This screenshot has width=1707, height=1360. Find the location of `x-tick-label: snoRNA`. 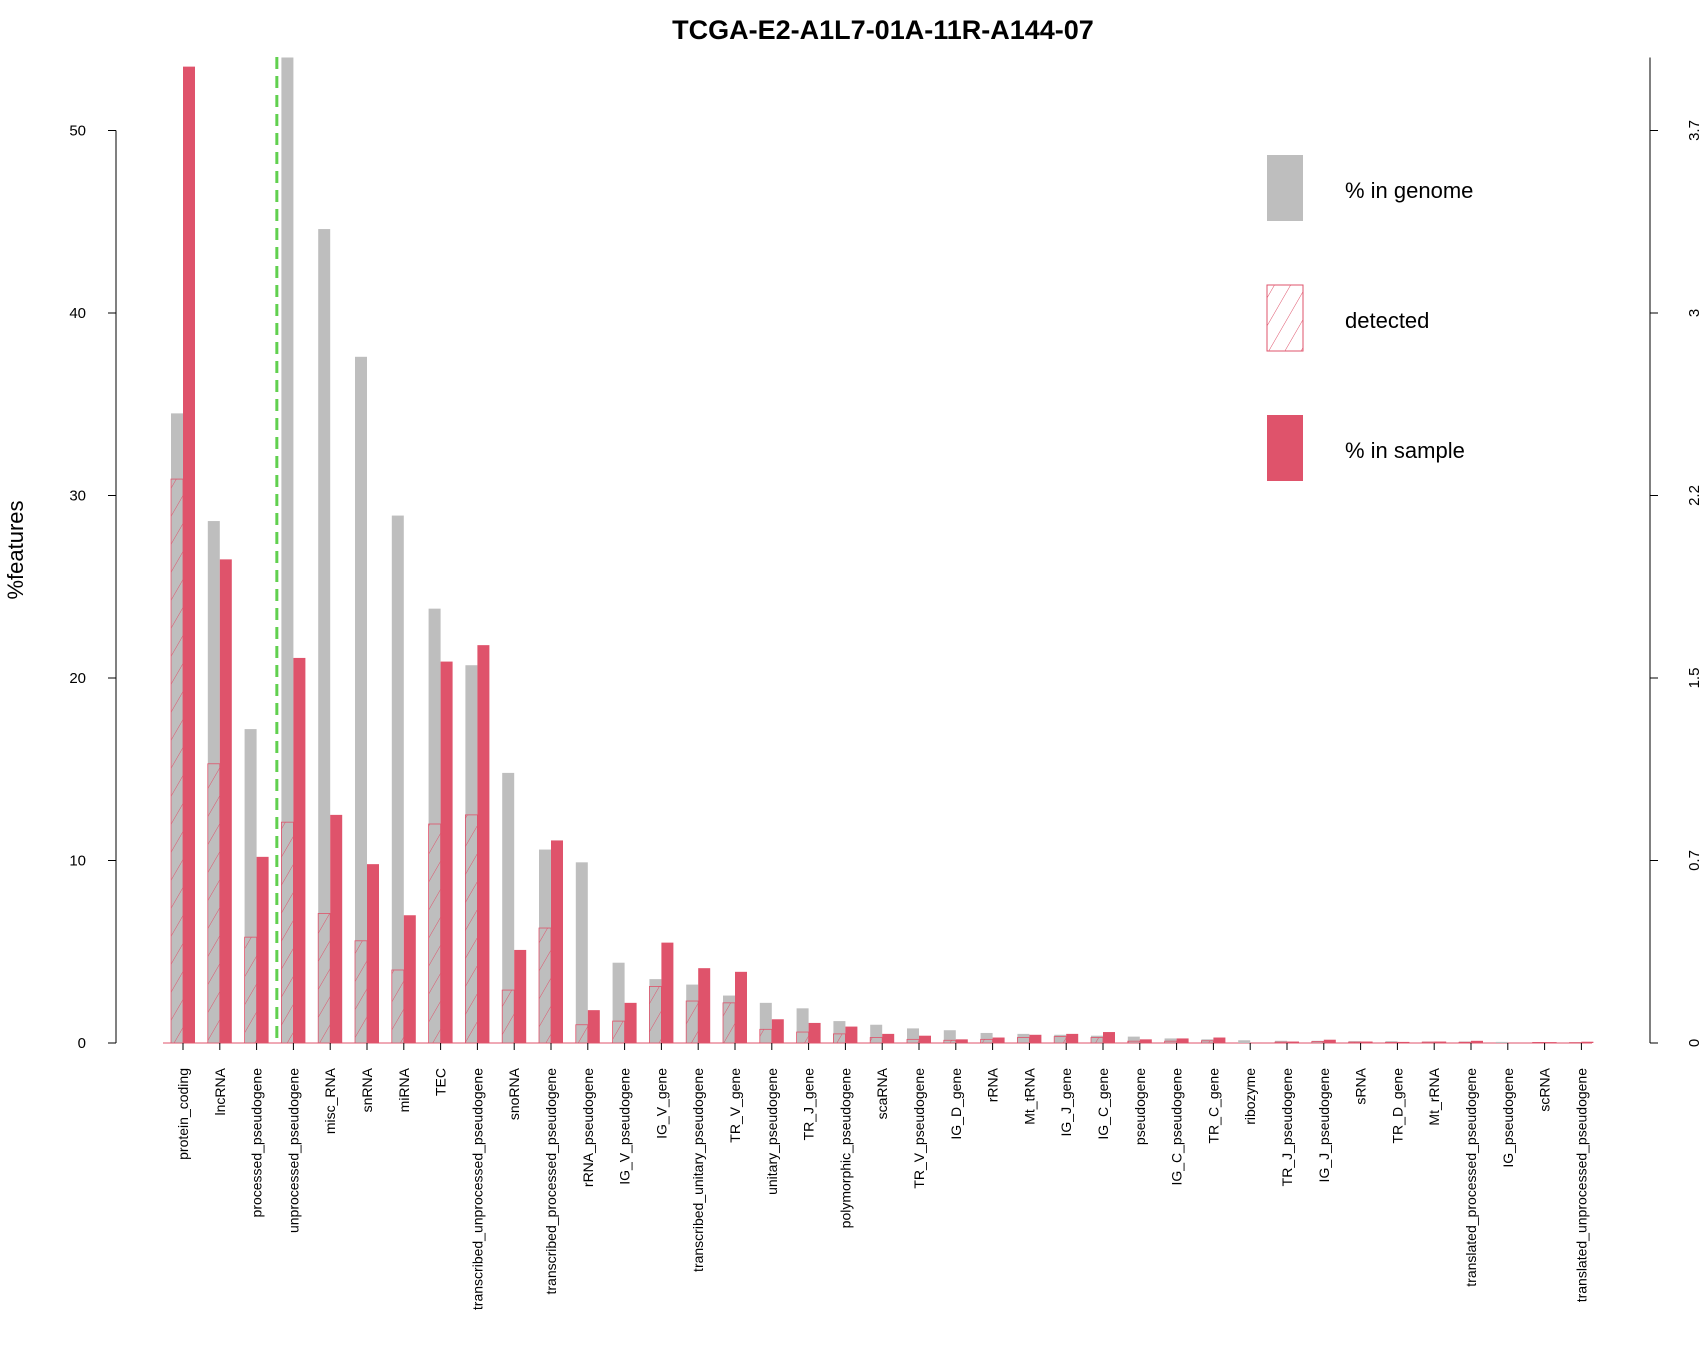

x-tick-label: snoRNA is located at coordinates (514, 1093).